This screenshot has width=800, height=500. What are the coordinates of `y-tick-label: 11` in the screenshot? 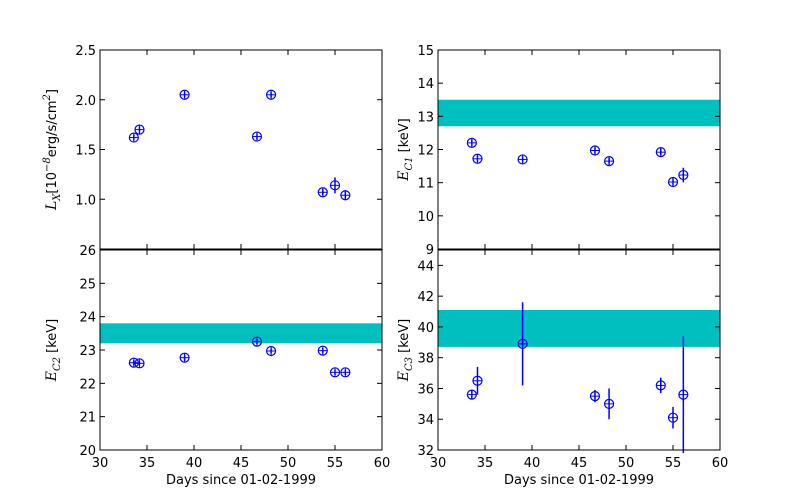 It's located at (425, 184).